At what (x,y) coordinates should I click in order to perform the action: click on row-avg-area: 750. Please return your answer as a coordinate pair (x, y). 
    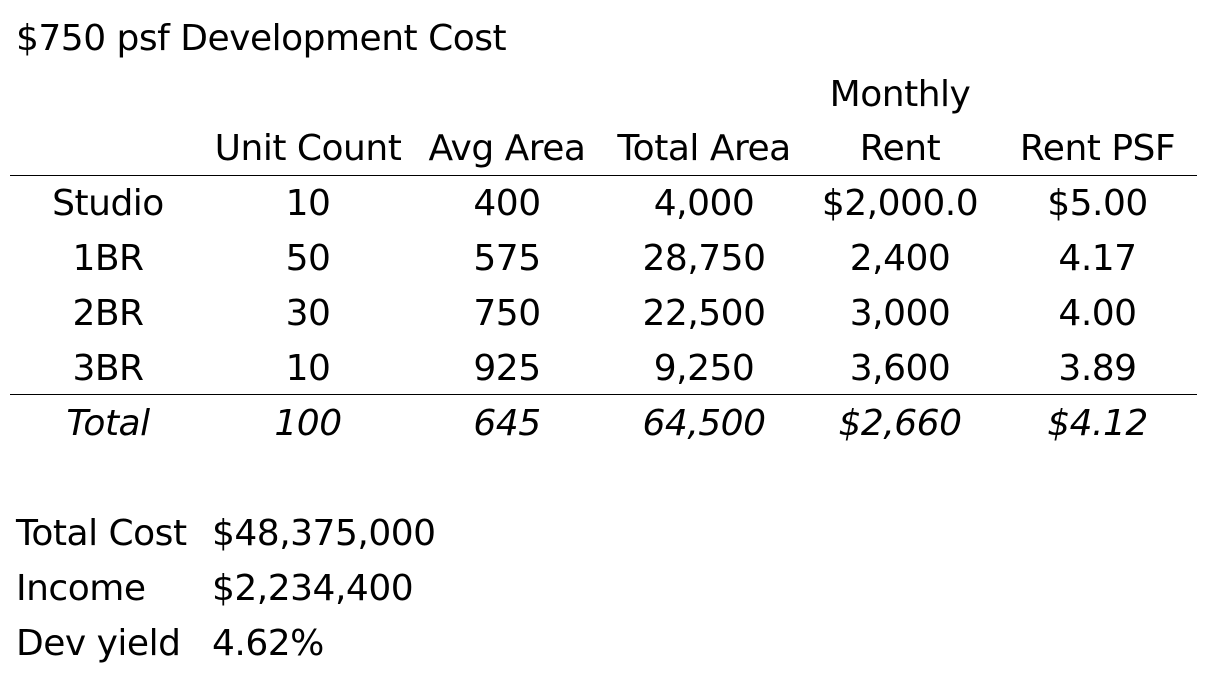
    Looking at the image, I should click on (507, 313).